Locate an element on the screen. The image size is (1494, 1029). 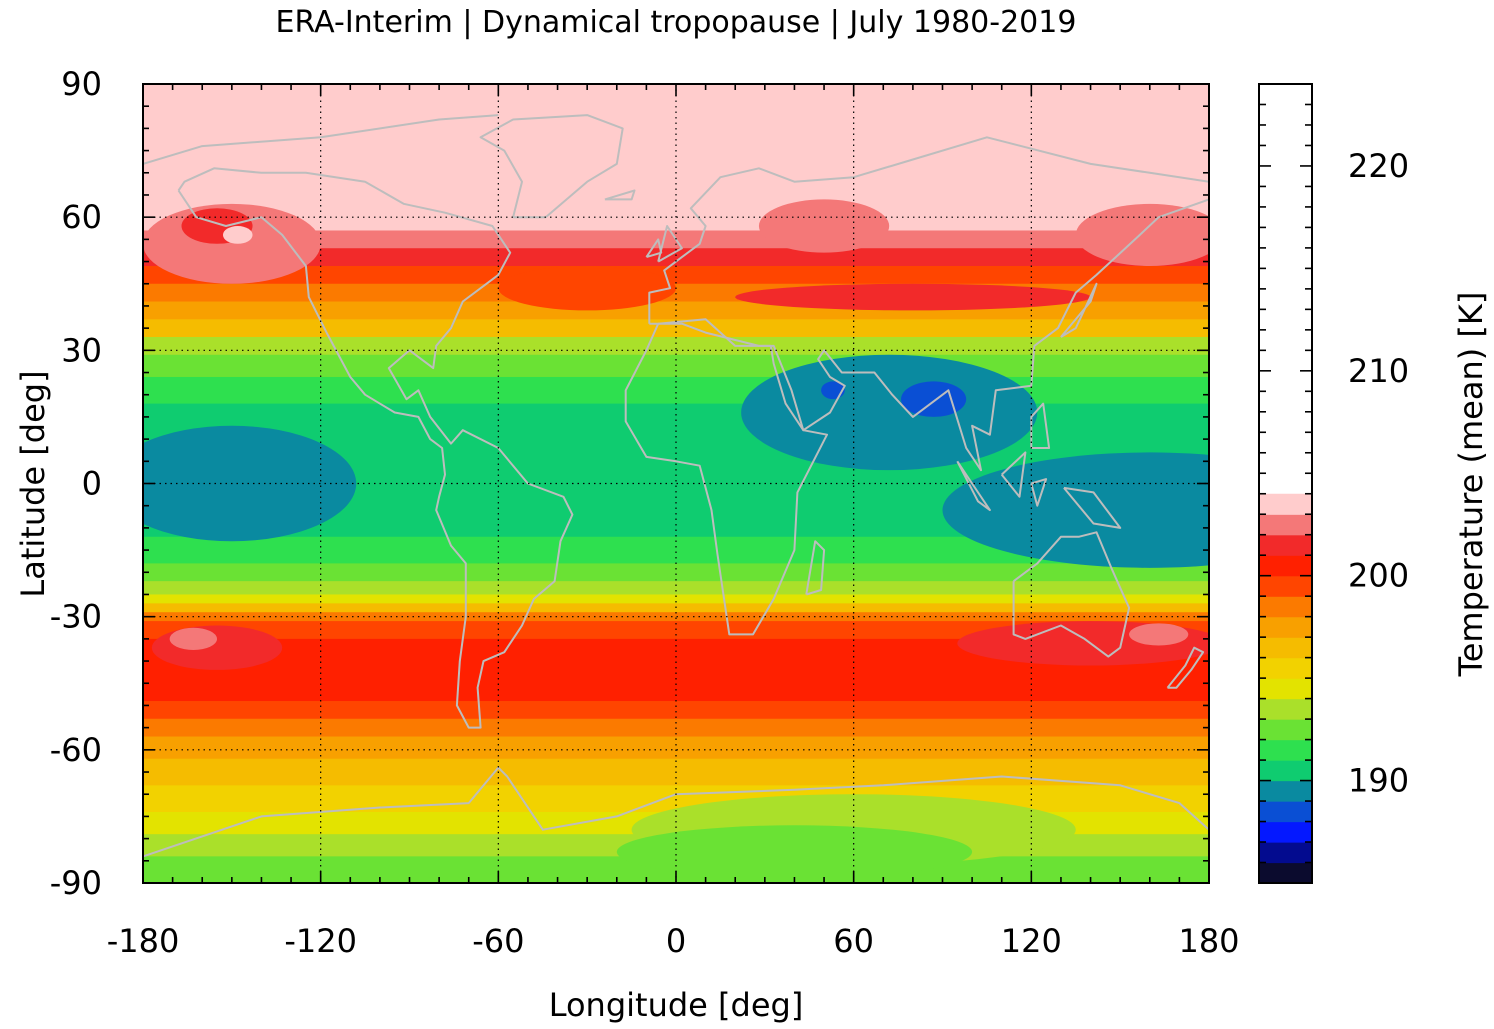
colorbar-label: Temperature (mean) [K] is located at coordinates (1471, 485).